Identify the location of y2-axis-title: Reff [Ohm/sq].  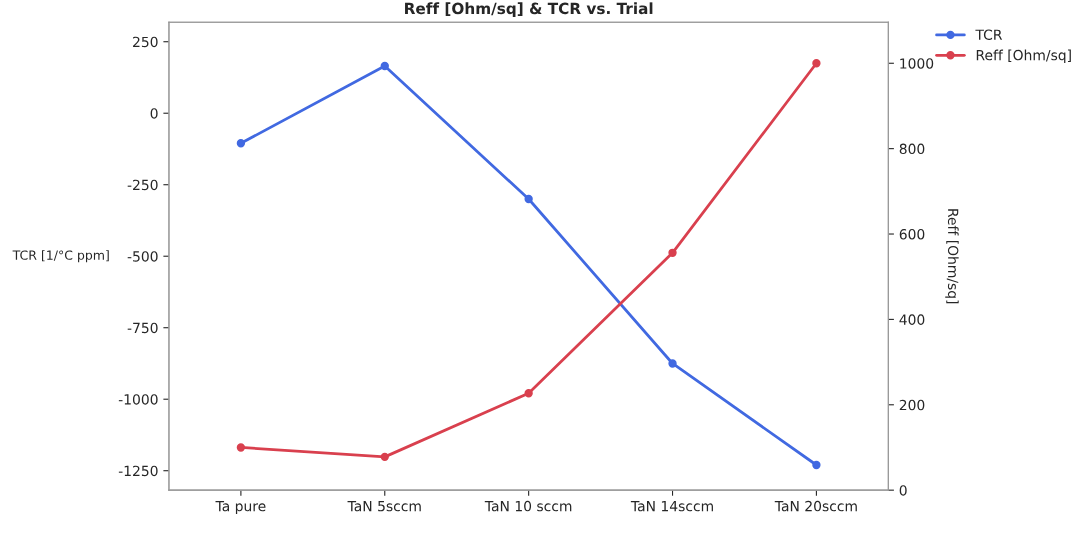
(952, 256).